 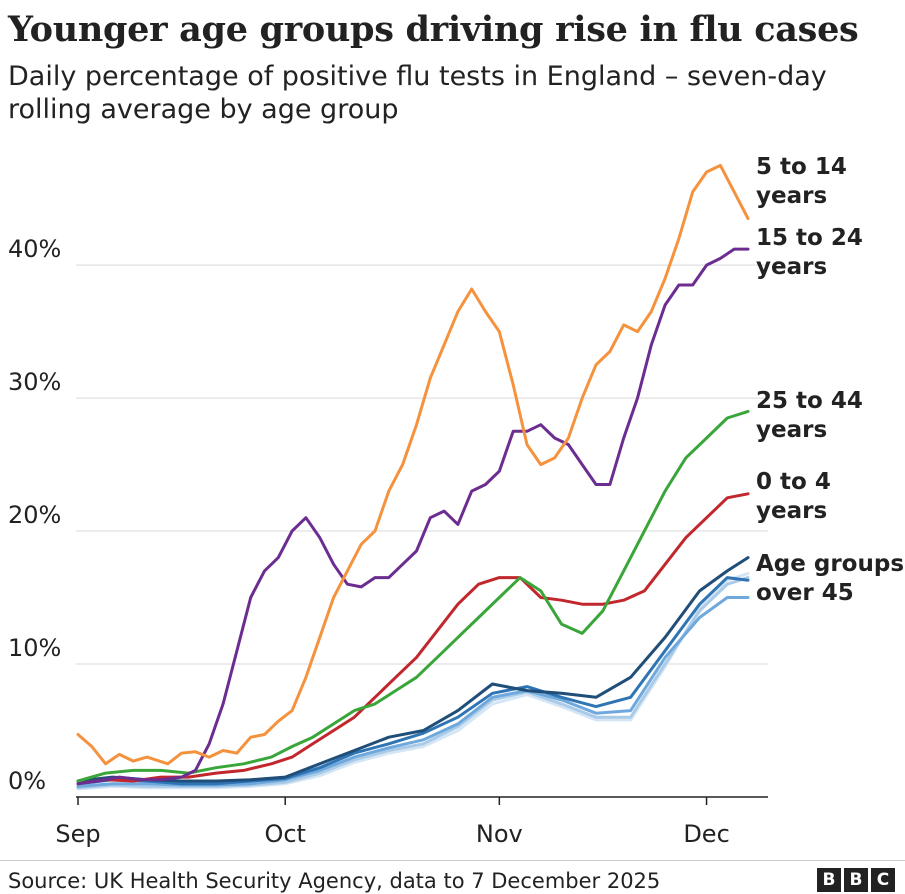 I want to click on series-label: Age groups, so click(x=830, y=564).